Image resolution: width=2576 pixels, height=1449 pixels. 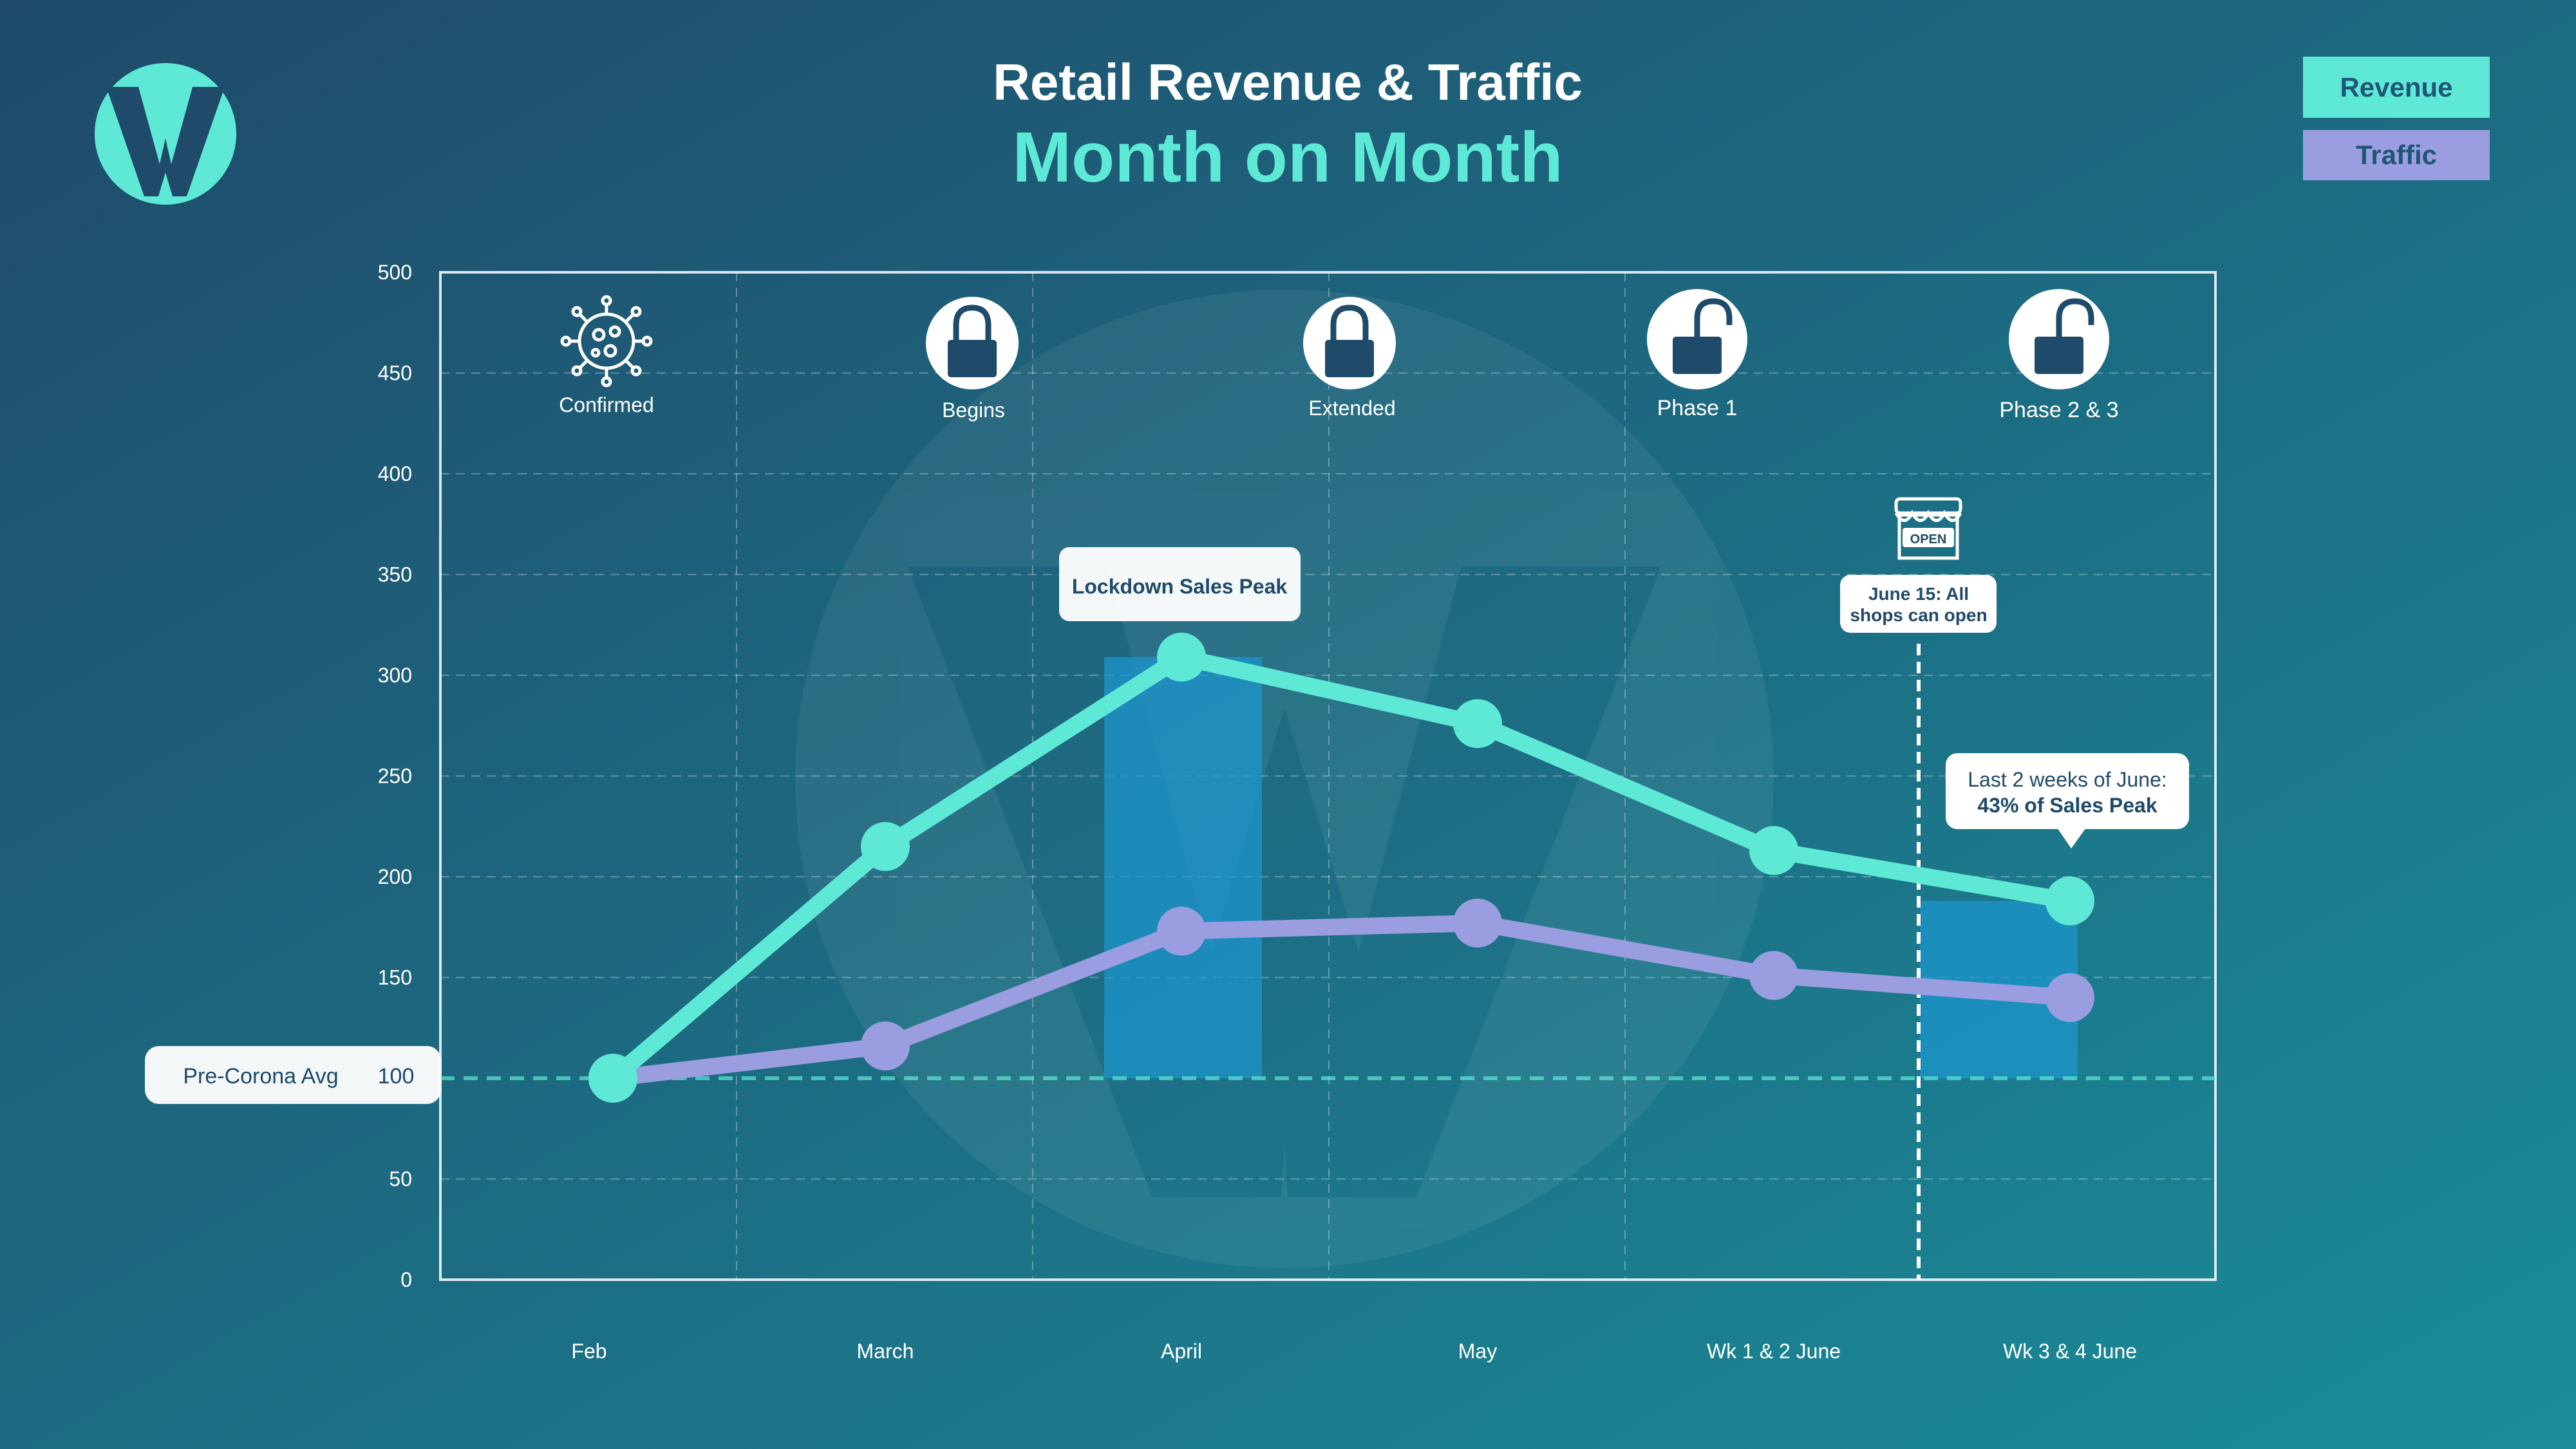 What do you see at coordinates (2396, 87) in the screenshot?
I see `legend-revenue: Revenue` at bounding box center [2396, 87].